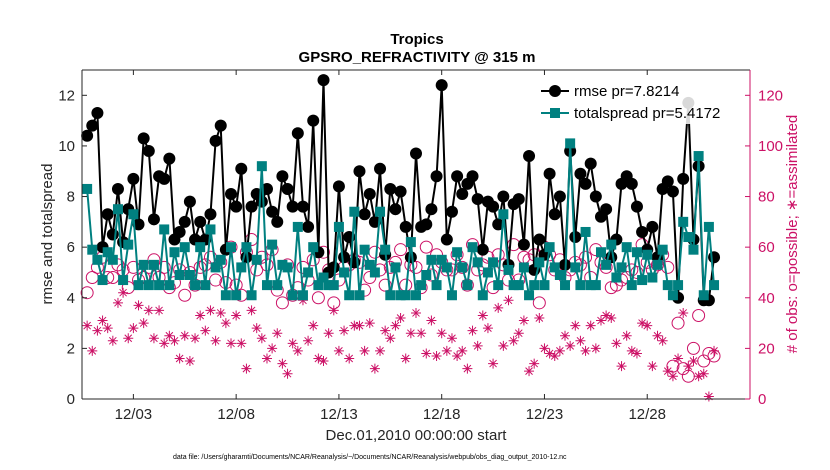  Describe the element at coordinates (134, 414) in the screenshot. I see `x-tick-label: 12/03` at that location.